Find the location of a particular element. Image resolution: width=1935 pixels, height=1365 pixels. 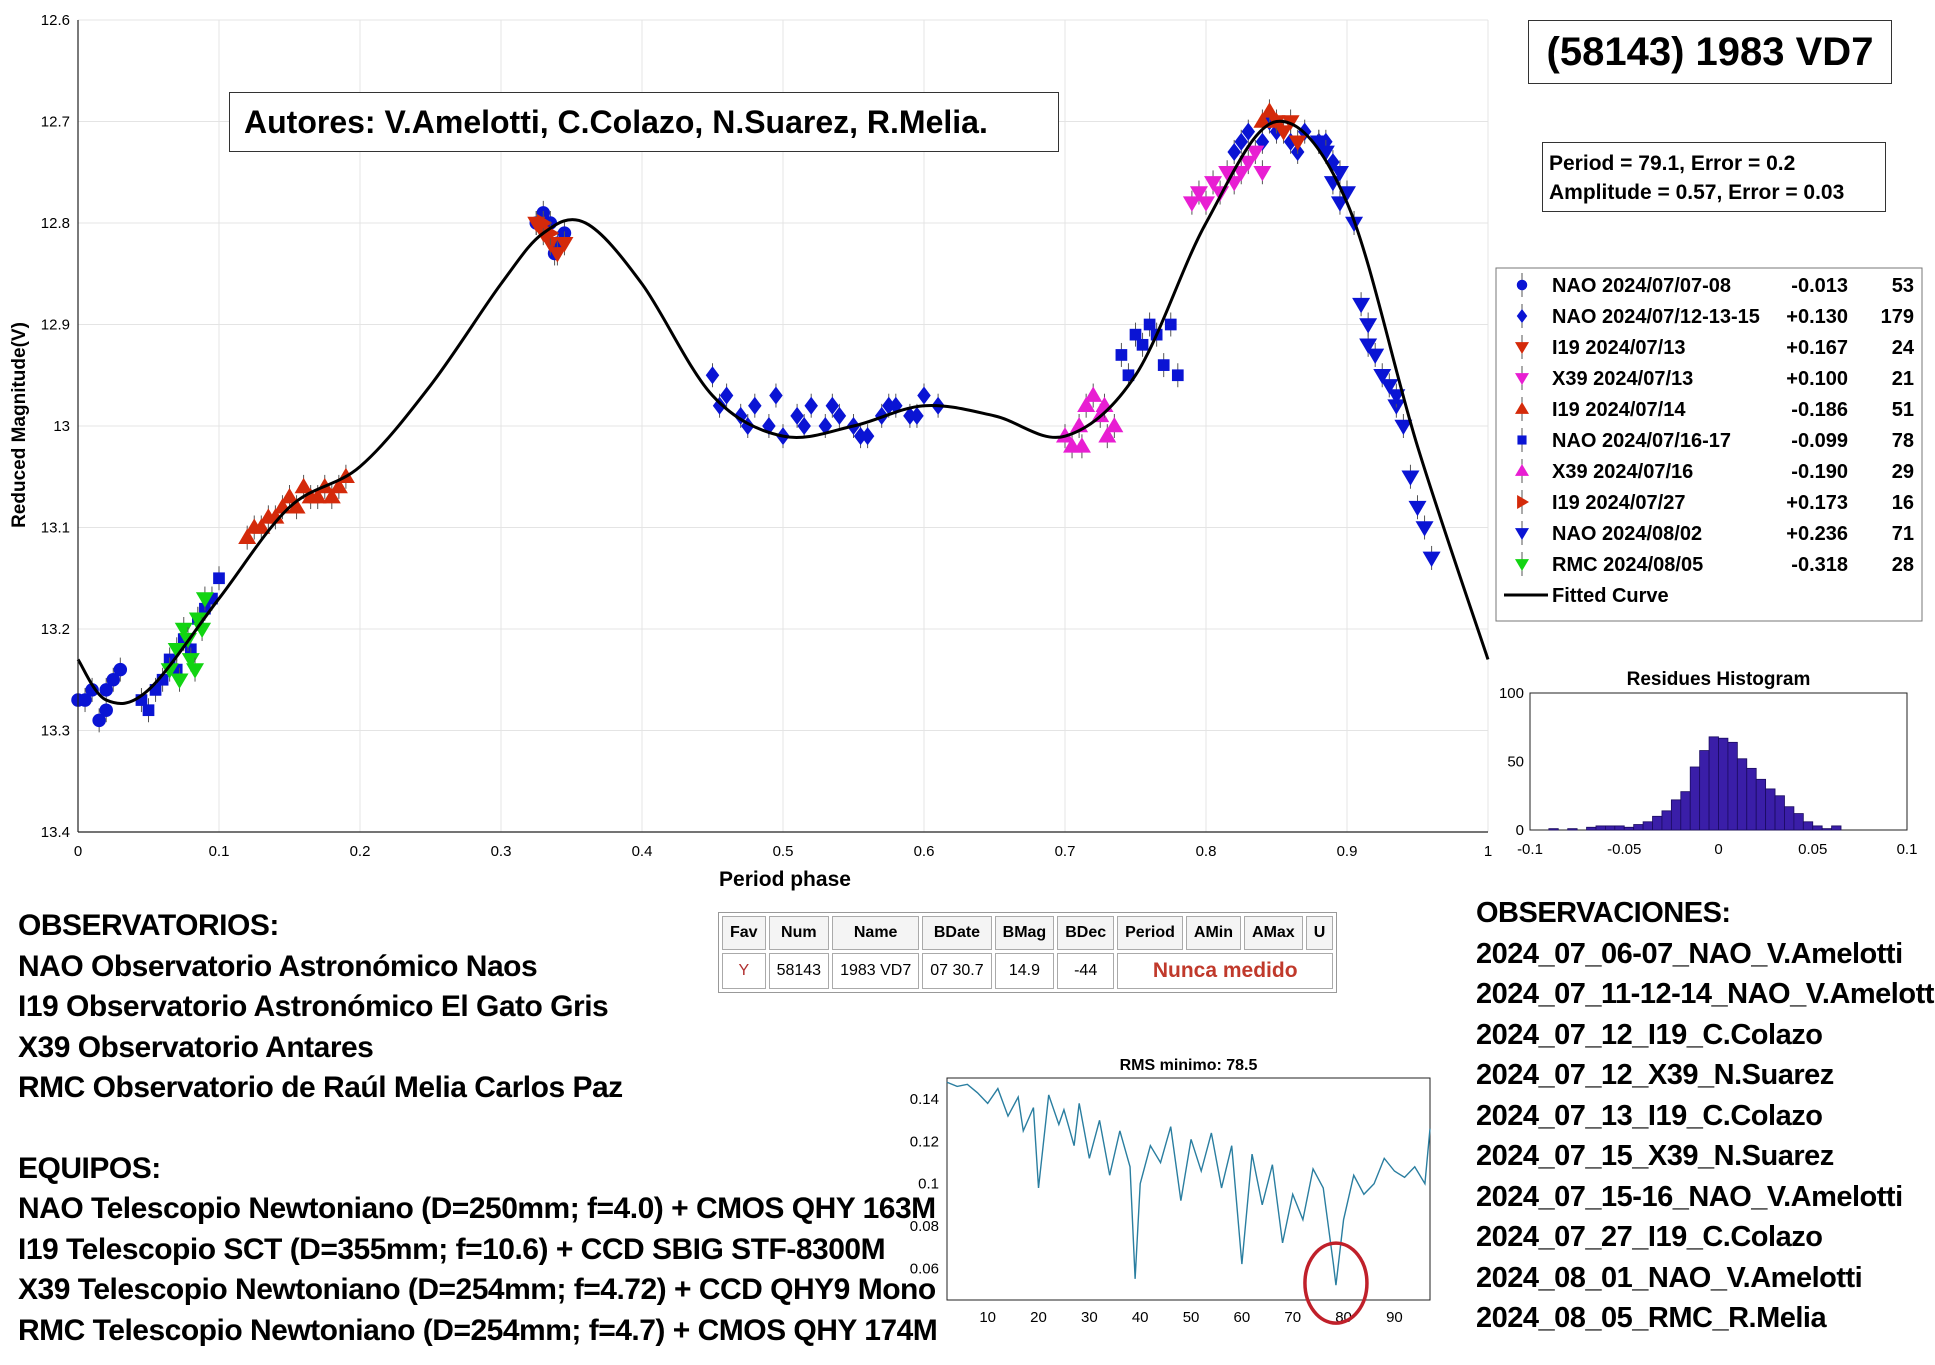

legend-offset: -0.190 is located at coordinates (1819, 472).